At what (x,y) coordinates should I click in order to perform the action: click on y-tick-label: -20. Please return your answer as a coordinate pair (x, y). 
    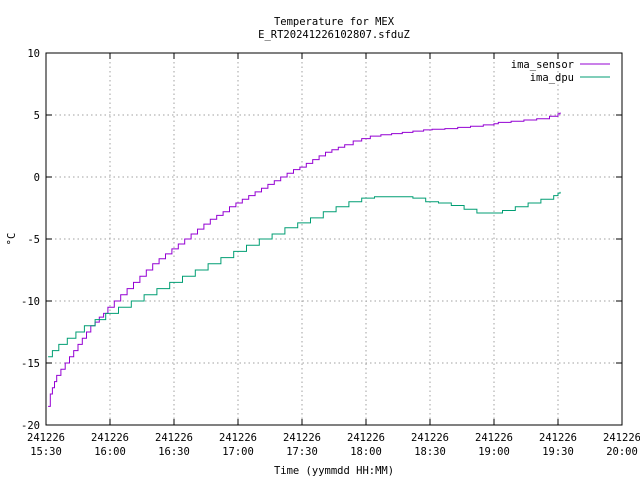
    Looking at the image, I should click on (30, 426).